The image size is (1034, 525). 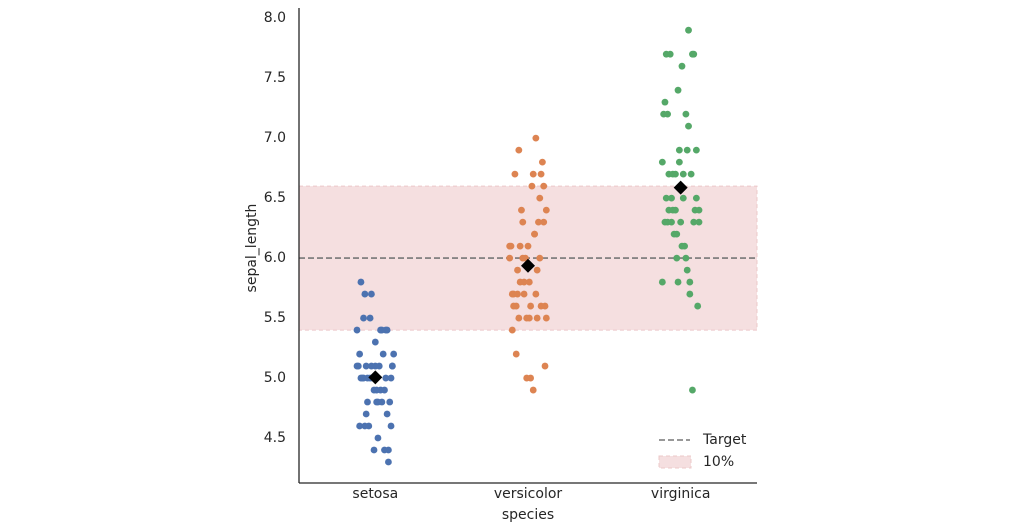 What do you see at coordinates (724, 440) in the screenshot?
I see `legend-label: Target` at bounding box center [724, 440].